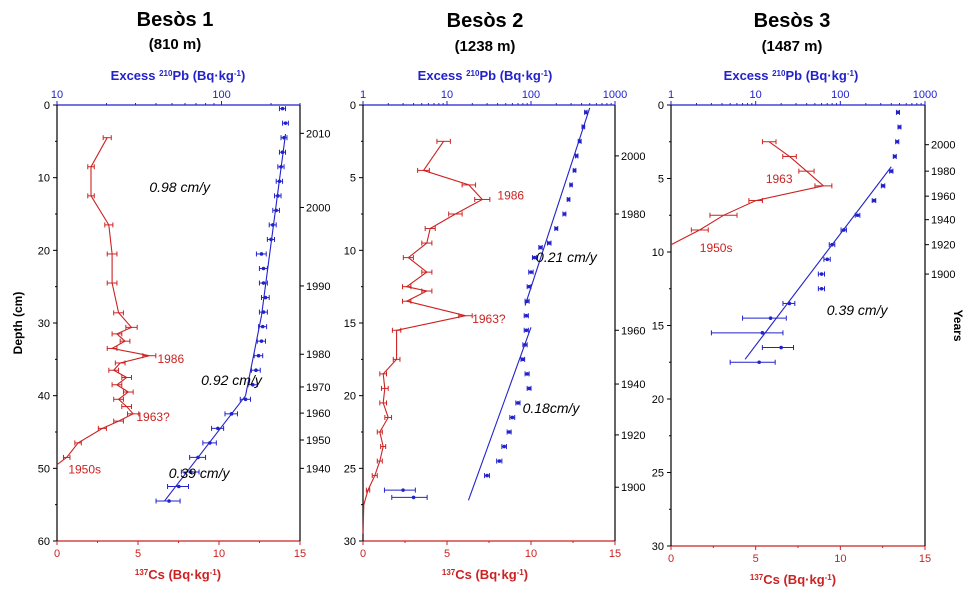  What do you see at coordinates (353, 106) in the screenshot?
I see `depth-tick-label: 0` at bounding box center [353, 106].